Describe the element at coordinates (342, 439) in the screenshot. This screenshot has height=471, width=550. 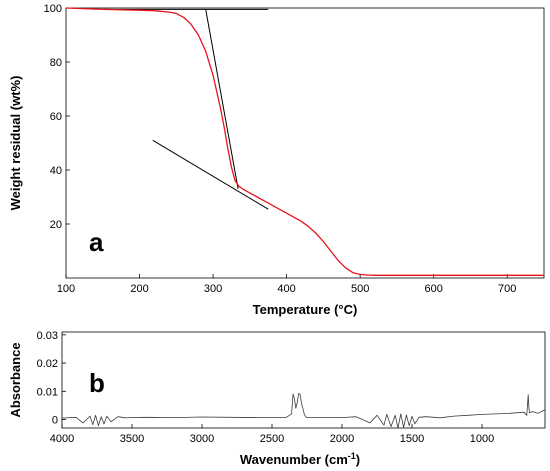
I see `ftir-x-tick-label: 2000` at that location.